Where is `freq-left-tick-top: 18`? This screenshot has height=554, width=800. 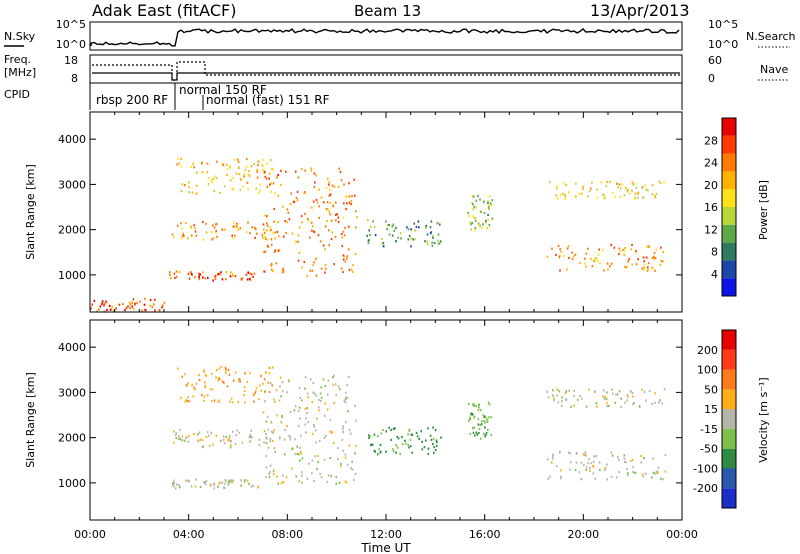 freq-left-tick-top: 18 is located at coordinates (71, 60).